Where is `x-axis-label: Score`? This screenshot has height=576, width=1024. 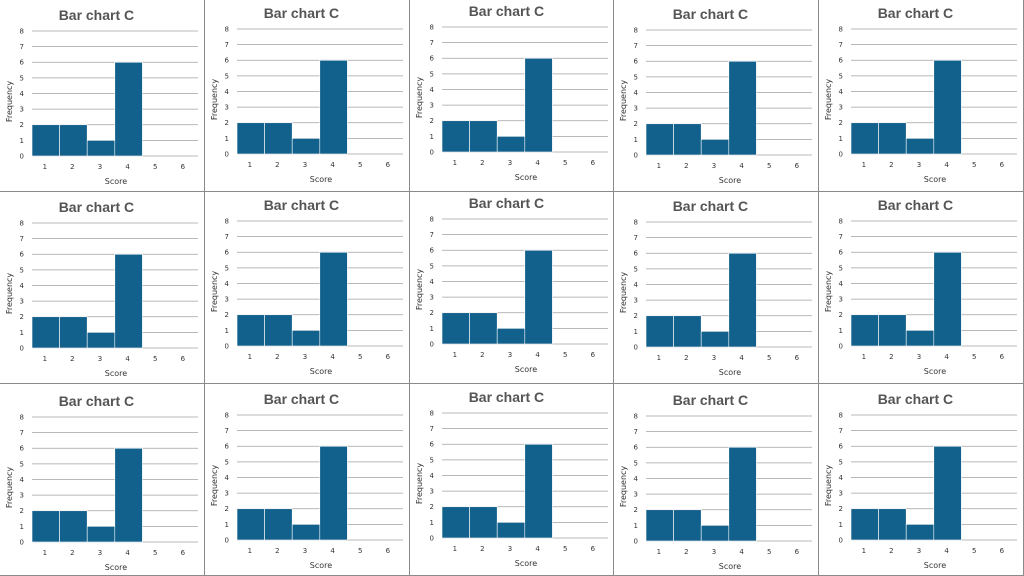
x-axis-label: Score is located at coordinates (525, 177).